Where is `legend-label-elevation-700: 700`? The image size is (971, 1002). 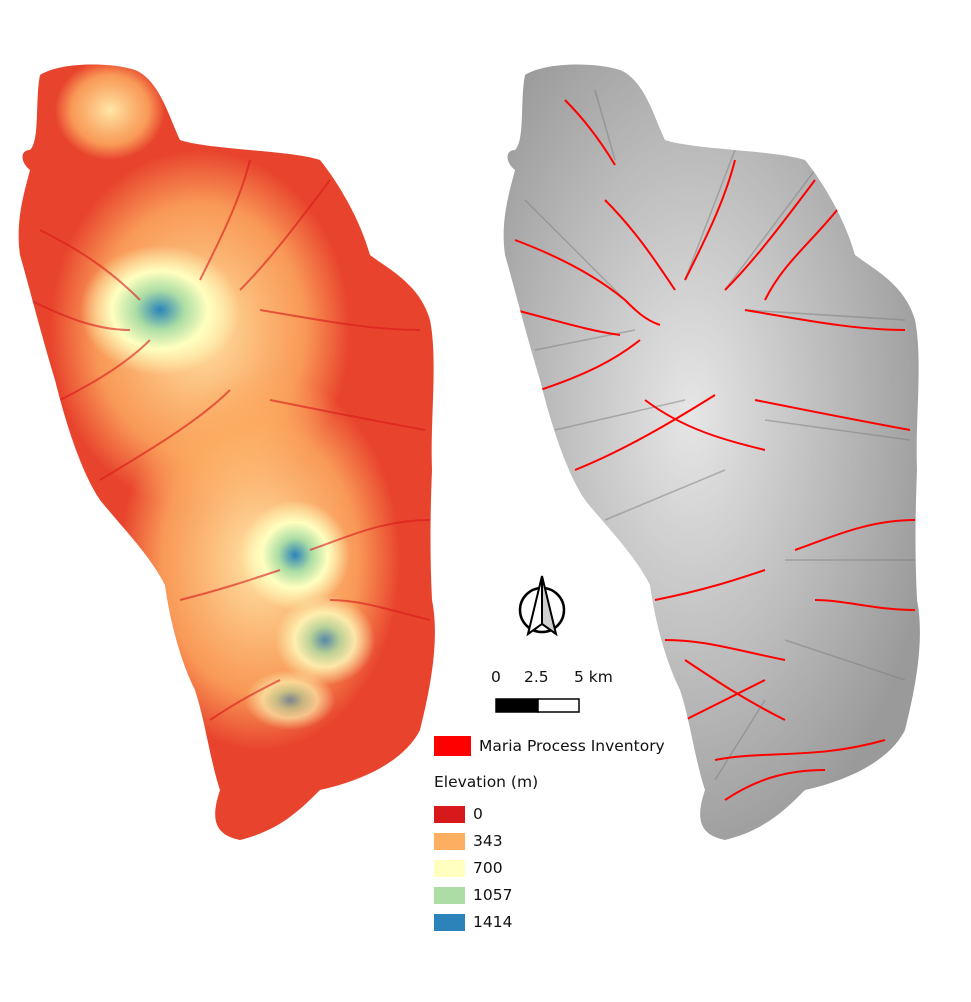
legend-label-elevation-700: 700 is located at coordinates (488, 868).